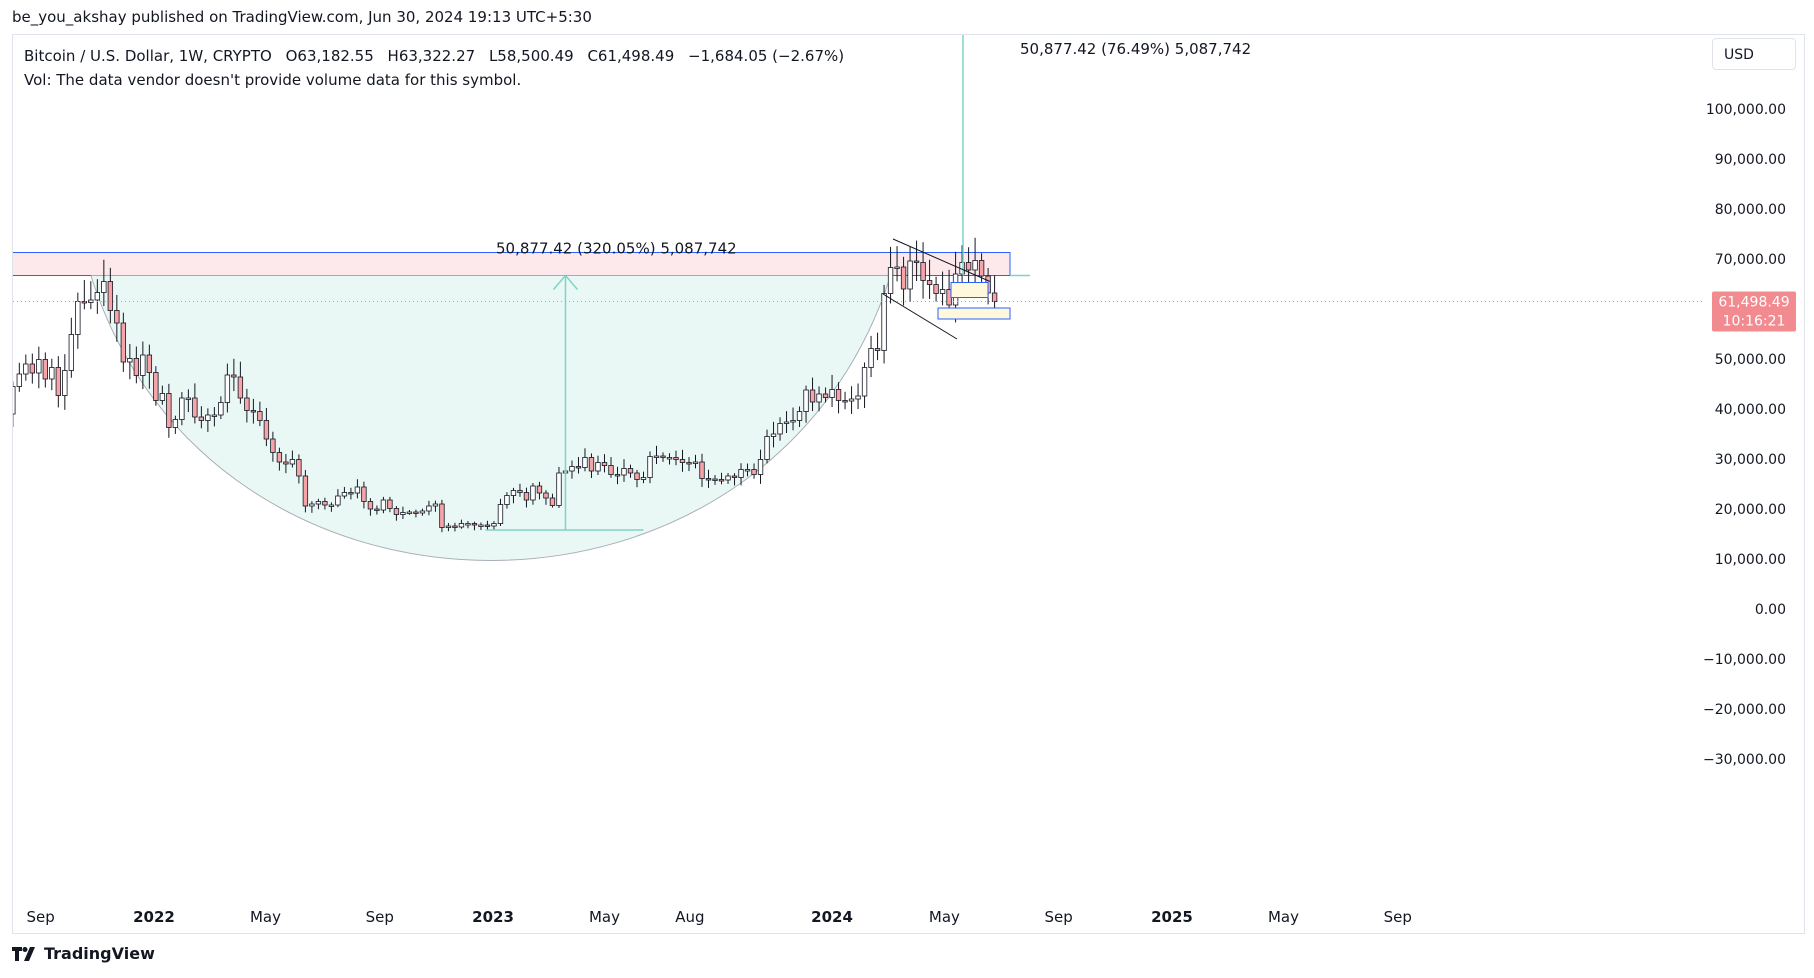 The height and width of the screenshot is (978, 1814). Describe the element at coordinates (1750, 260) in the screenshot. I see `y-tick-label: 70,000.00` at that location.